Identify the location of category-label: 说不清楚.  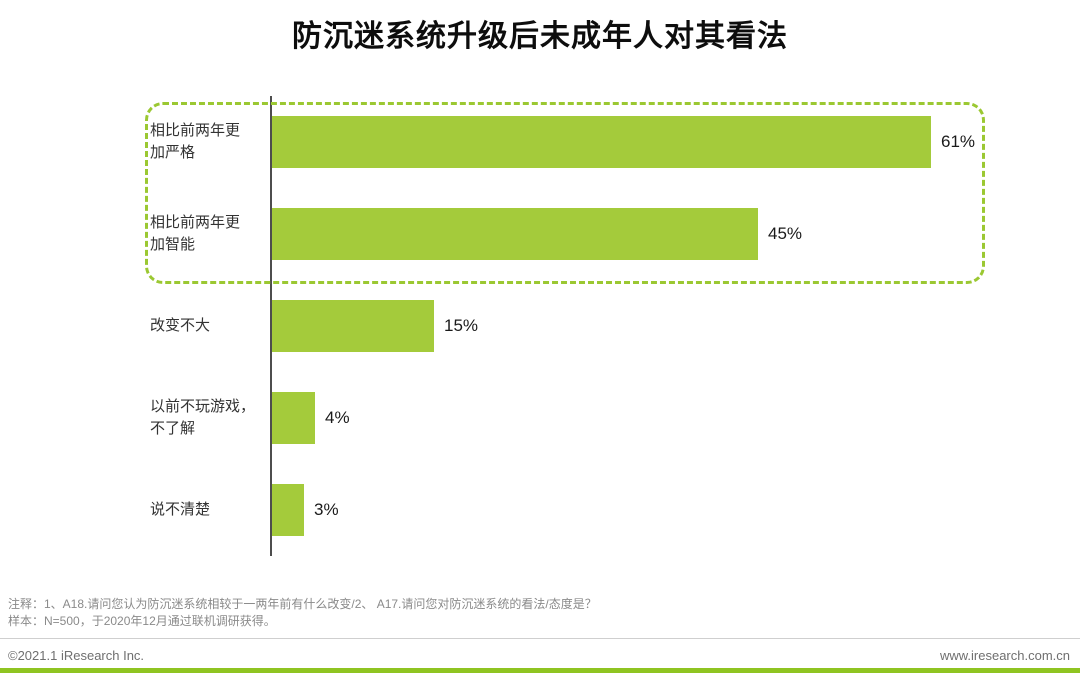
(180, 510).